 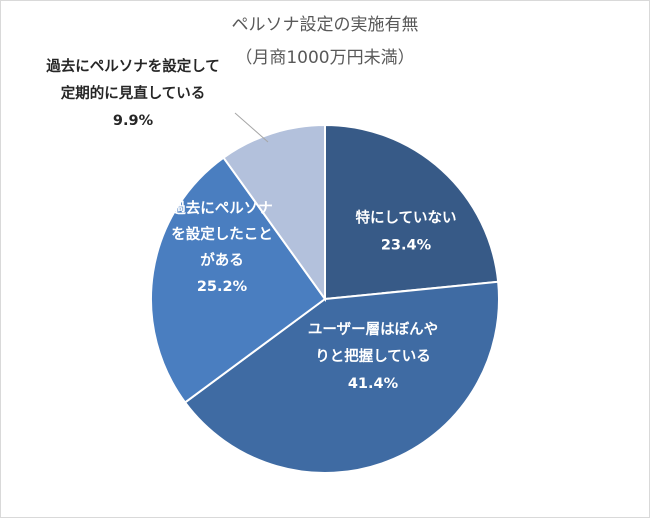 What do you see at coordinates (325, 58) in the screenshot?
I see `chart-subtitle: （月商1000万円未満）` at bounding box center [325, 58].